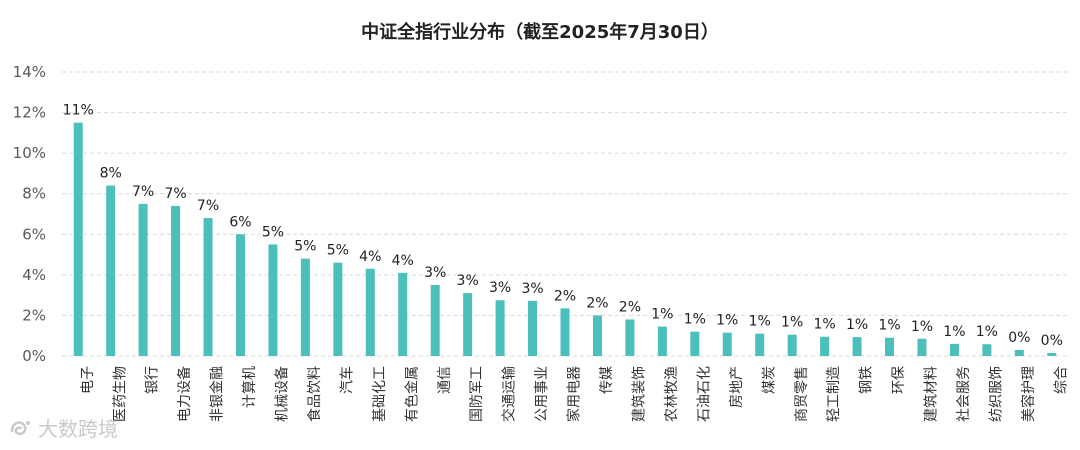 Image resolution: width=1080 pixels, height=450 pixels. I want to click on y-tick-label: 0%, so click(34, 356).